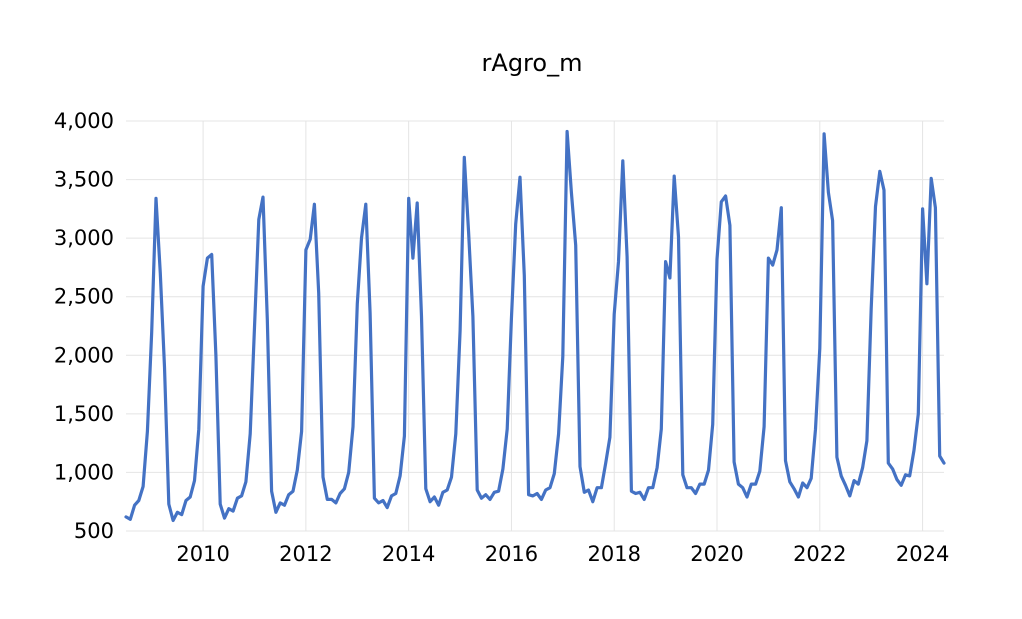 This screenshot has height=619, width=1022. What do you see at coordinates (84, 414) in the screenshot?
I see `y-tick-label: 1,500` at bounding box center [84, 414].